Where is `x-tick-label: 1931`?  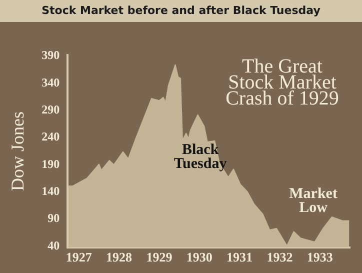 x-tick-label: 1931 is located at coordinates (239, 257).